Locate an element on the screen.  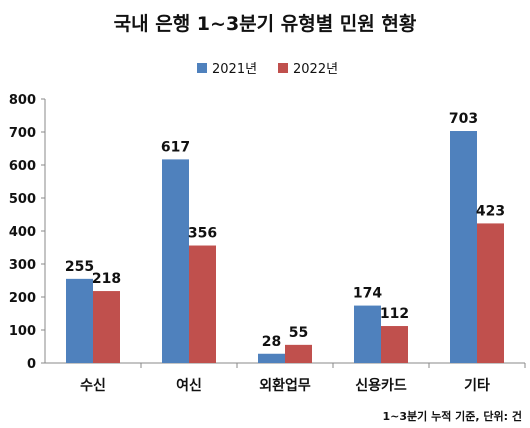
x-tick-label: 수신 is located at coordinates (93, 386).